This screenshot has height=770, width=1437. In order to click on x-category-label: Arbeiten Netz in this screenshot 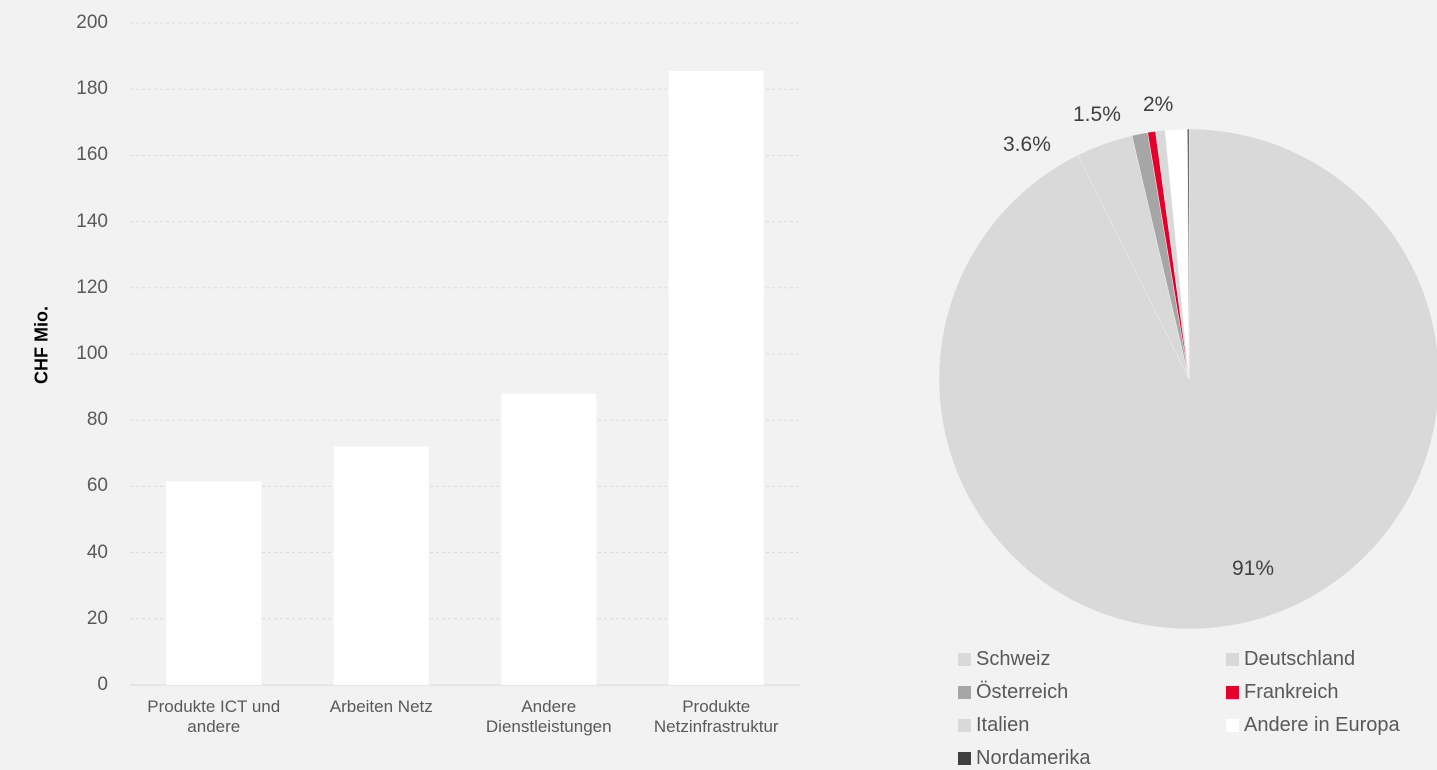, I will do `click(381, 707)`.